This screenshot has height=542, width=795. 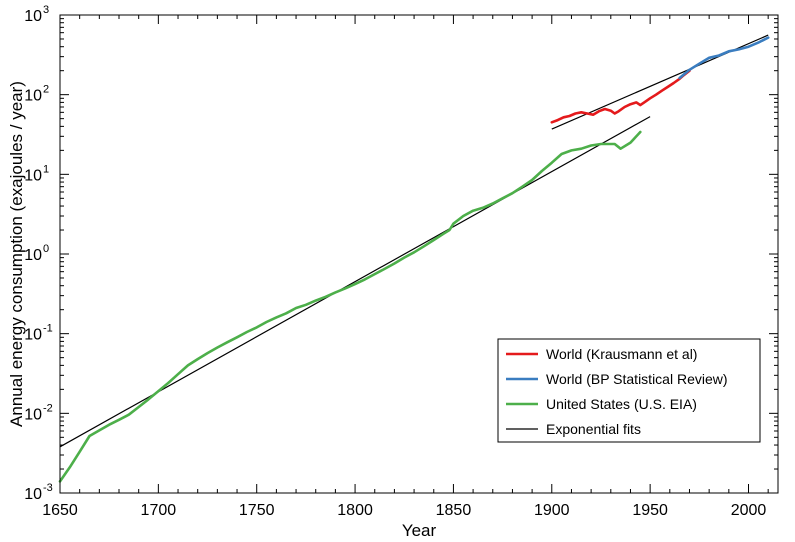 I want to click on legend-label-world-krausmann-et-al: World (Krausmann et al), so click(x=621, y=354).